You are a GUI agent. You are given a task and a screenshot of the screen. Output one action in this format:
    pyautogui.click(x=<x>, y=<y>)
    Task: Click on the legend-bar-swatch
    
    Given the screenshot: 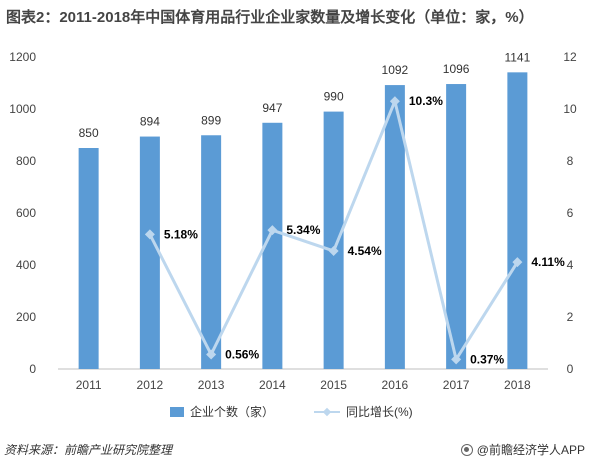 What is the action you would take?
    pyautogui.click(x=177, y=411)
    